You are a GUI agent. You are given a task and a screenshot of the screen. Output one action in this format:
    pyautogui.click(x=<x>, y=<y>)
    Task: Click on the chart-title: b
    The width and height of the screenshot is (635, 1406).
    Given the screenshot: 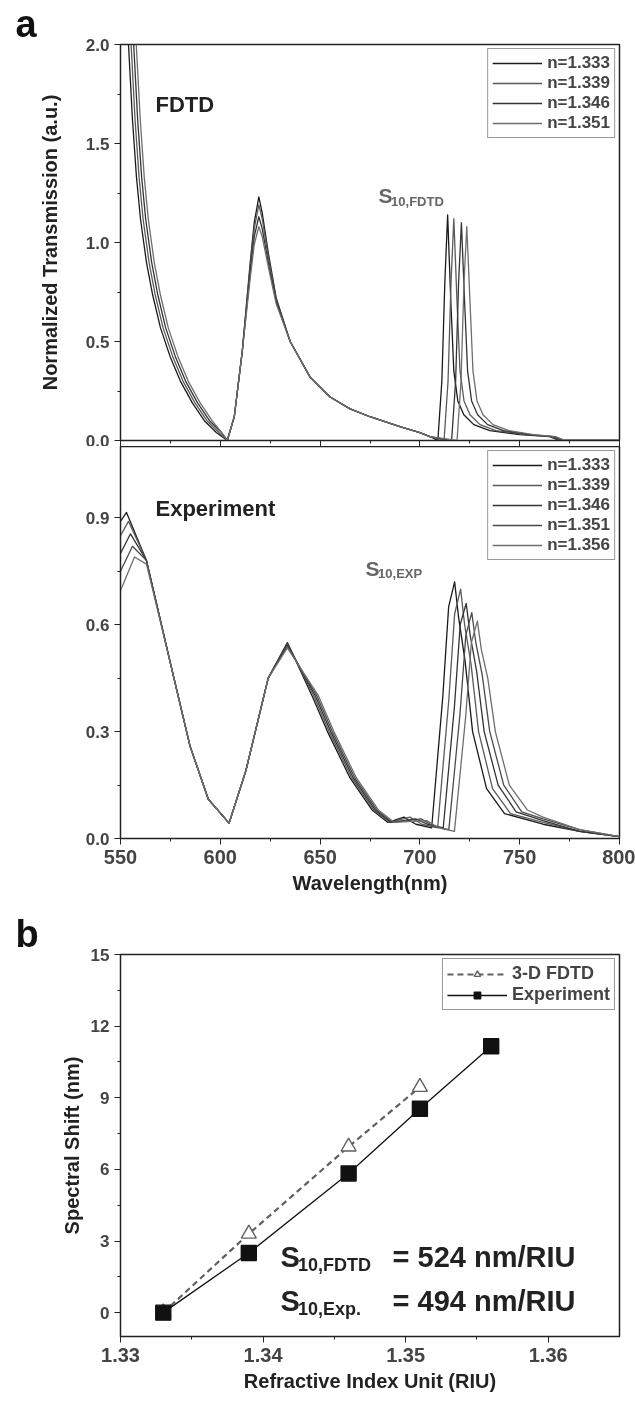 What is the action you would take?
    pyautogui.click(x=27, y=933)
    